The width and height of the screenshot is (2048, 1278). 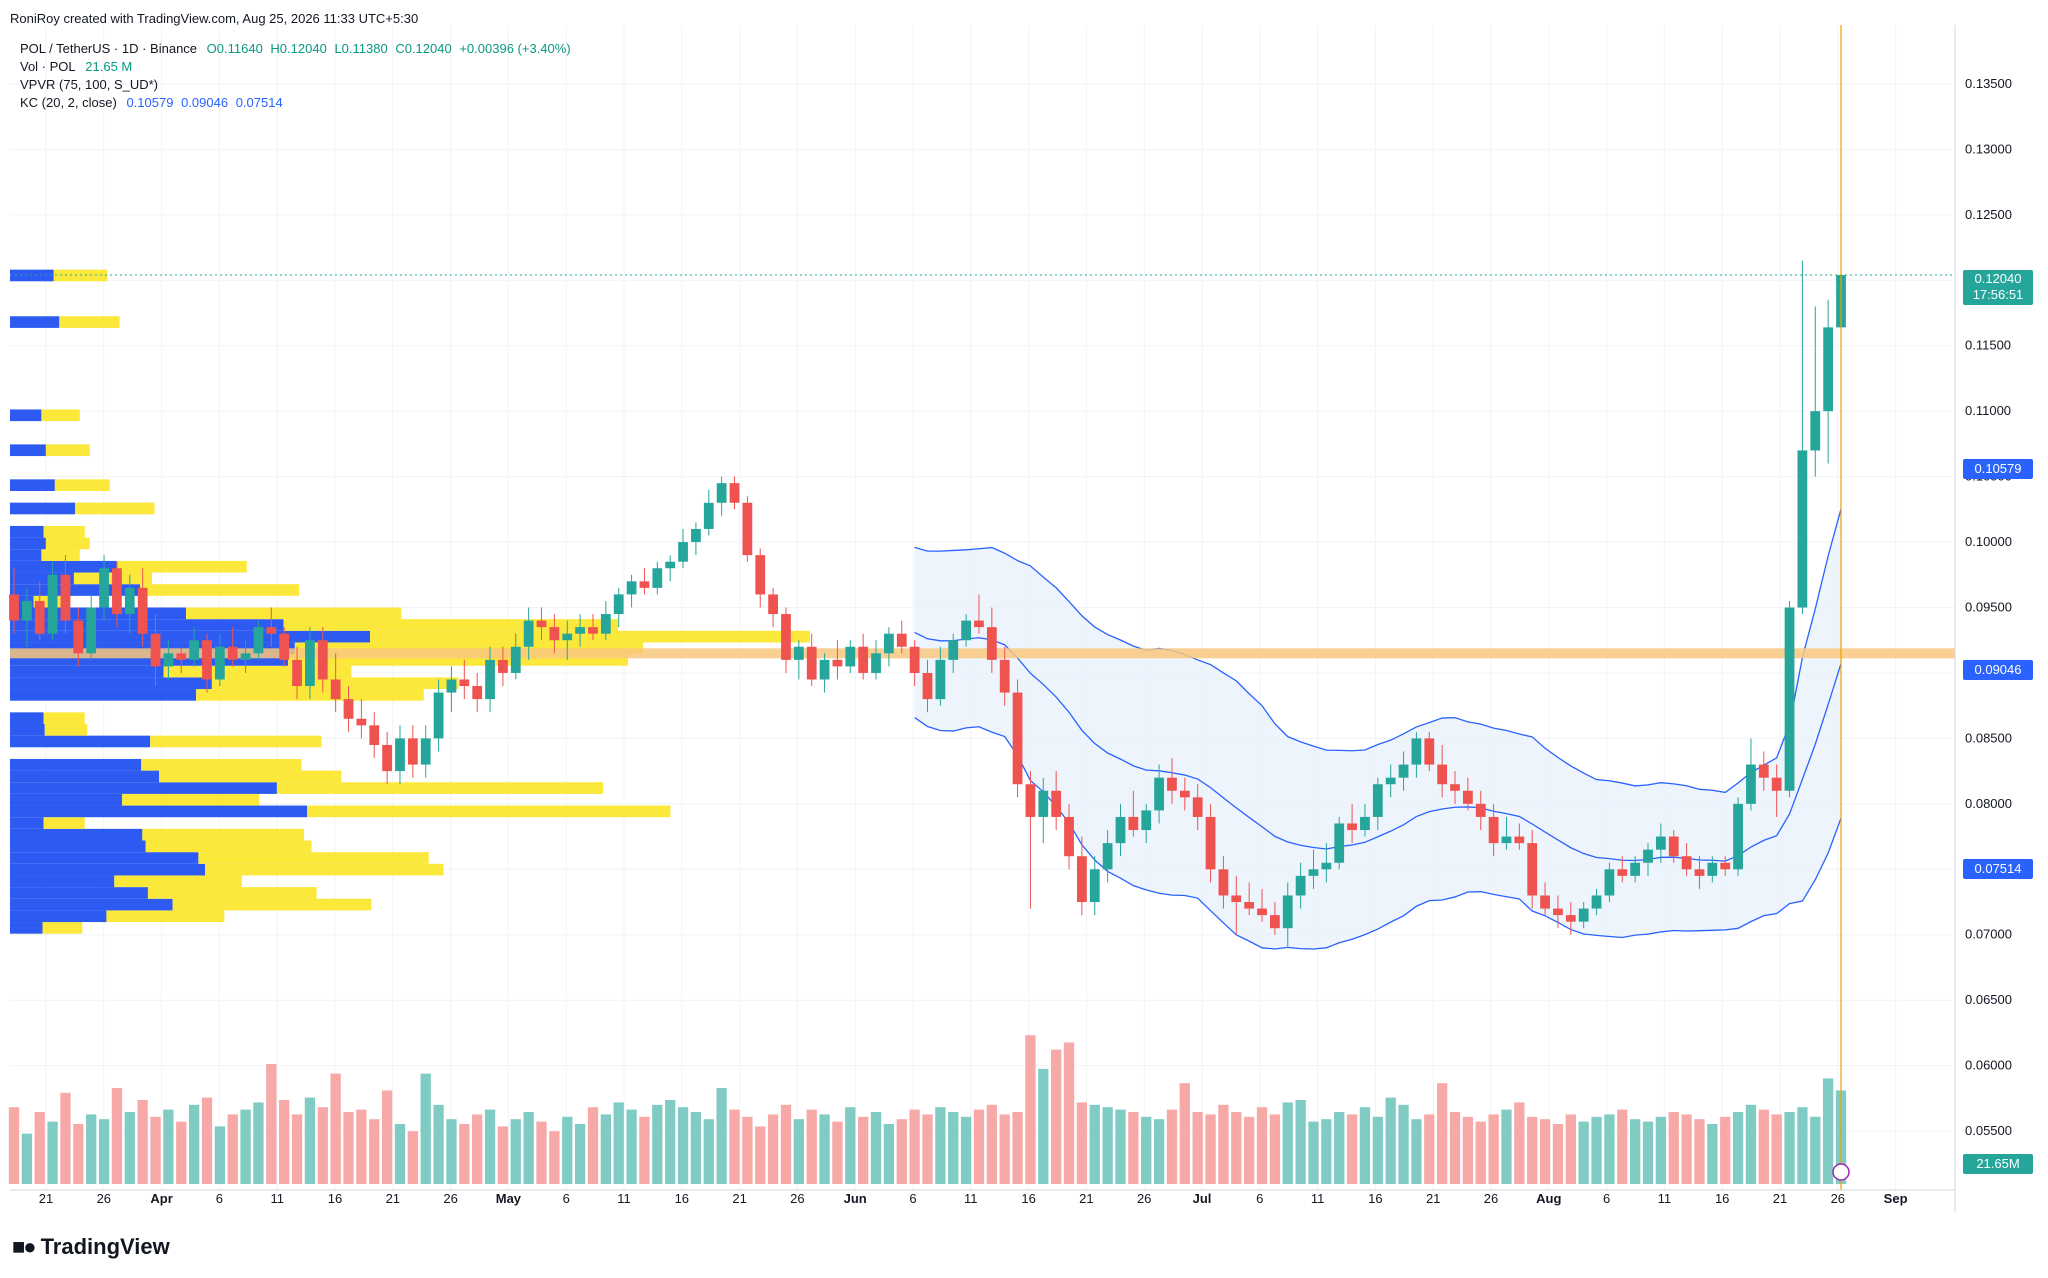 What do you see at coordinates (105, 1246) in the screenshot?
I see `brand-name: TradingView` at bounding box center [105, 1246].